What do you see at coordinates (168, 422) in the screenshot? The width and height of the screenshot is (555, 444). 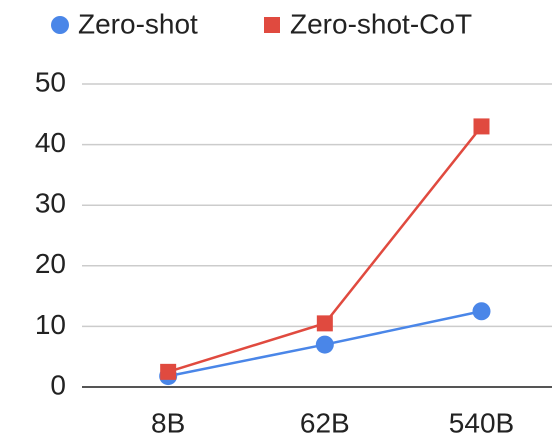 I see `x-tick-label: 8B` at bounding box center [168, 422].